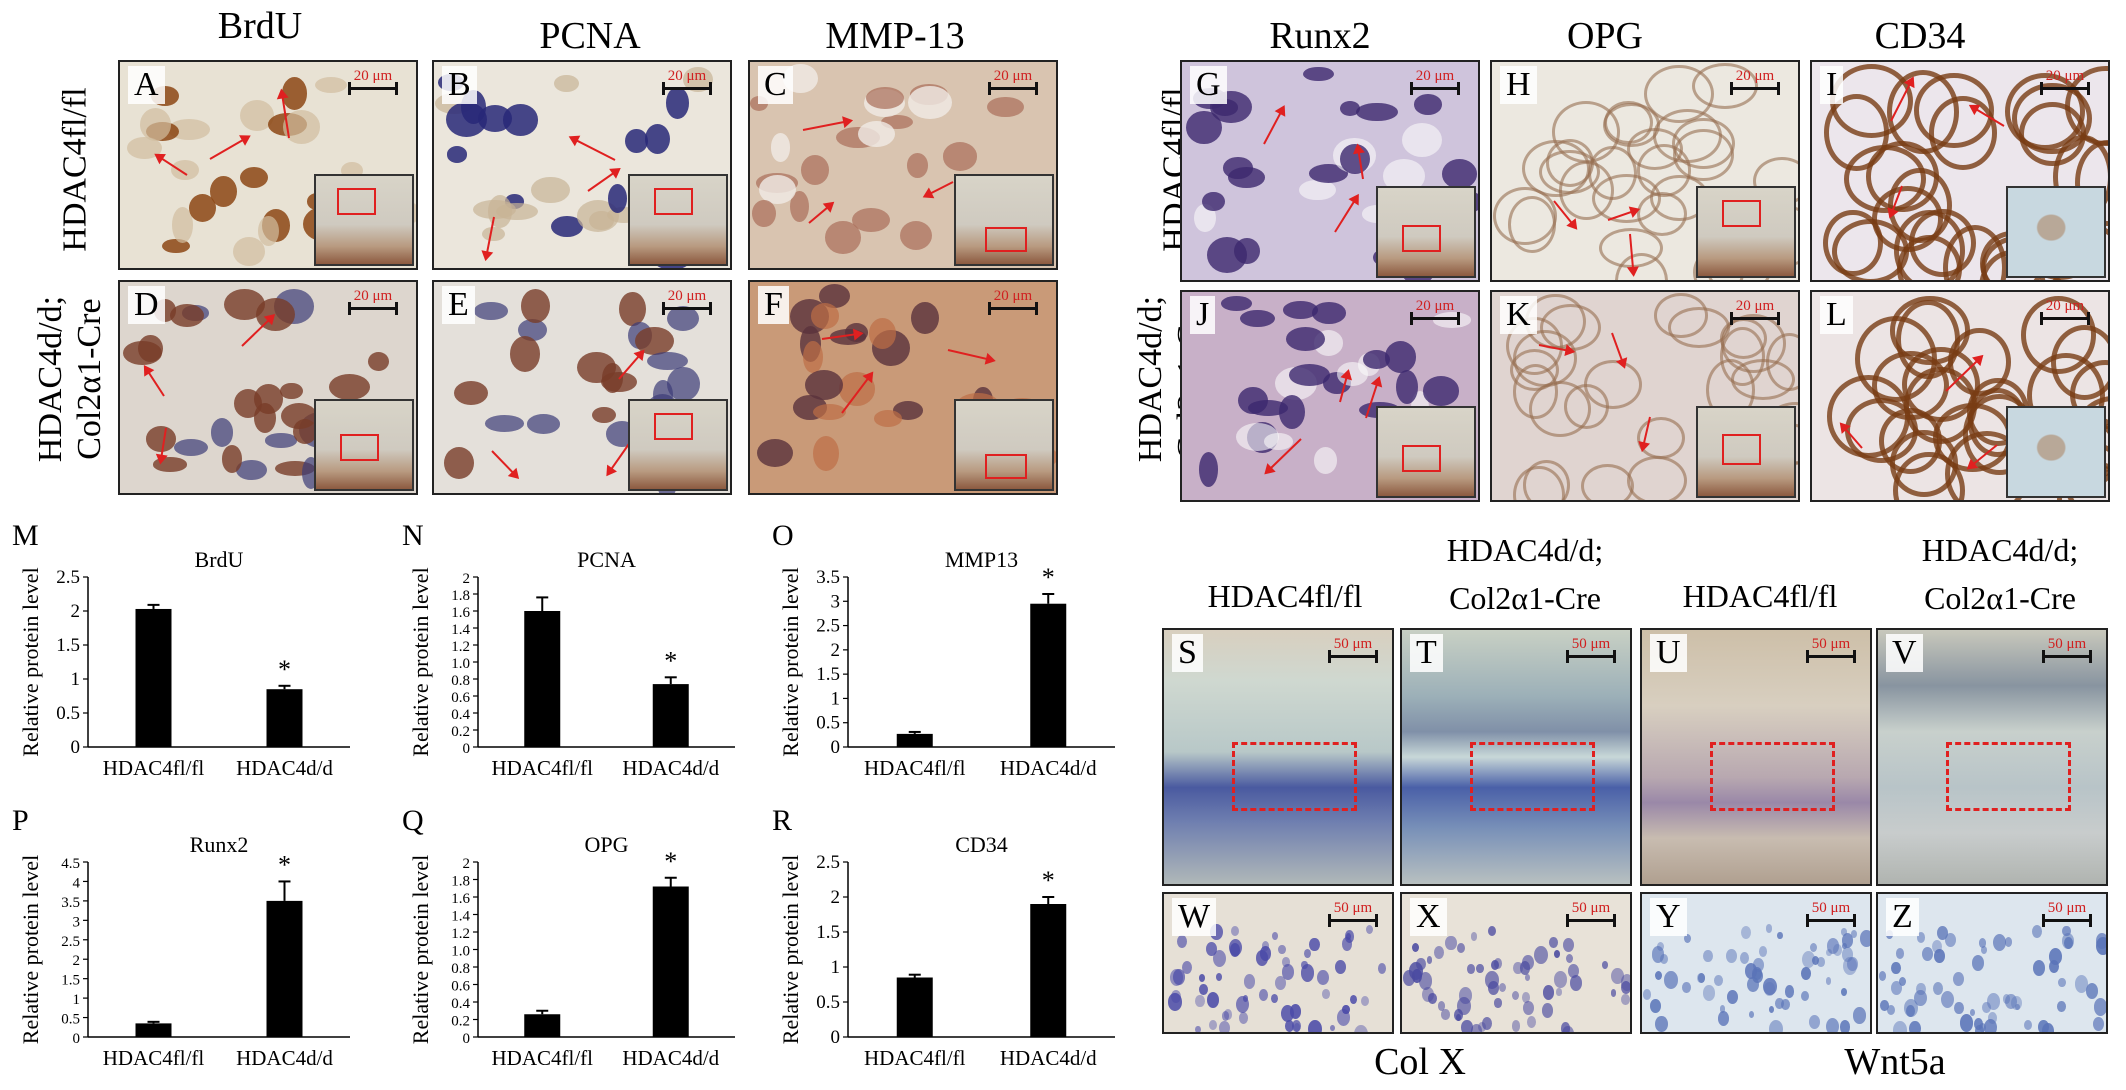  Describe the element at coordinates (1518, 85) in the screenshot. I see `panel-letter: H` at that location.